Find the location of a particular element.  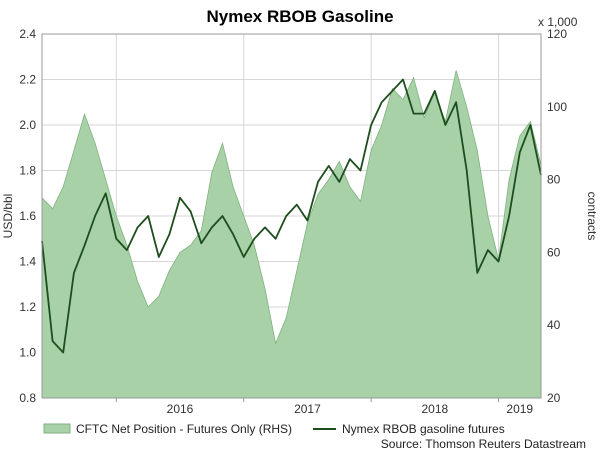

left-tick-label: 2.0 is located at coordinates (27, 125).